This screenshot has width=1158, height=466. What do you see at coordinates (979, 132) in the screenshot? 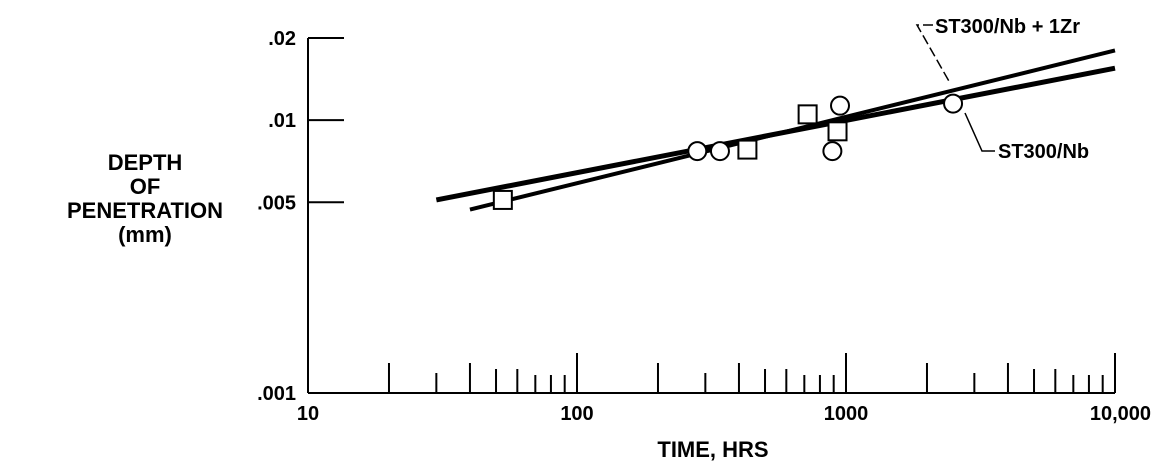
I see `annotation-leader-st300-nb` at bounding box center [979, 132].